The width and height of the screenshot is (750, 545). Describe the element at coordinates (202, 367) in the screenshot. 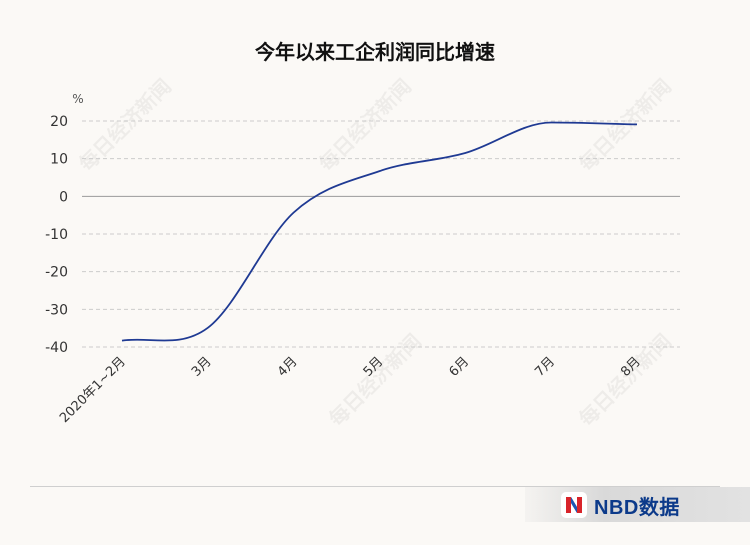

I see `x-tick-label: 3月` at that location.